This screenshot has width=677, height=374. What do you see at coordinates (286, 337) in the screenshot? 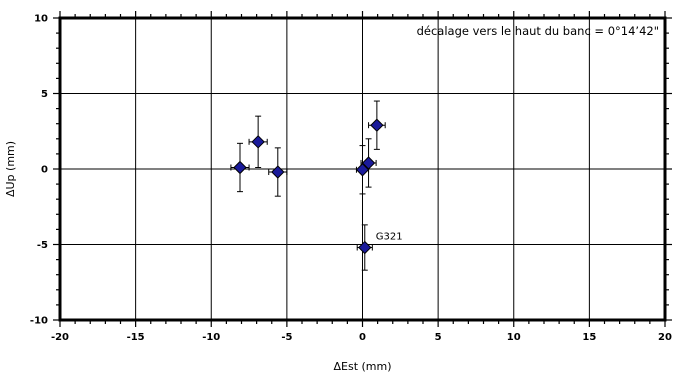
I see `x-tick-label: -5` at bounding box center [286, 337].